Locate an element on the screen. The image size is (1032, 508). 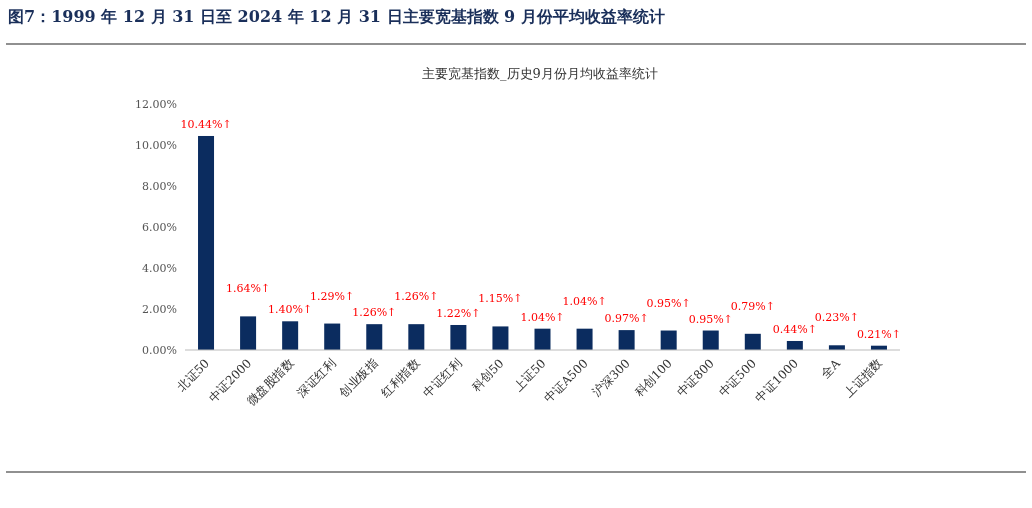
y-tick-label: 10.00% is located at coordinates (156, 145).